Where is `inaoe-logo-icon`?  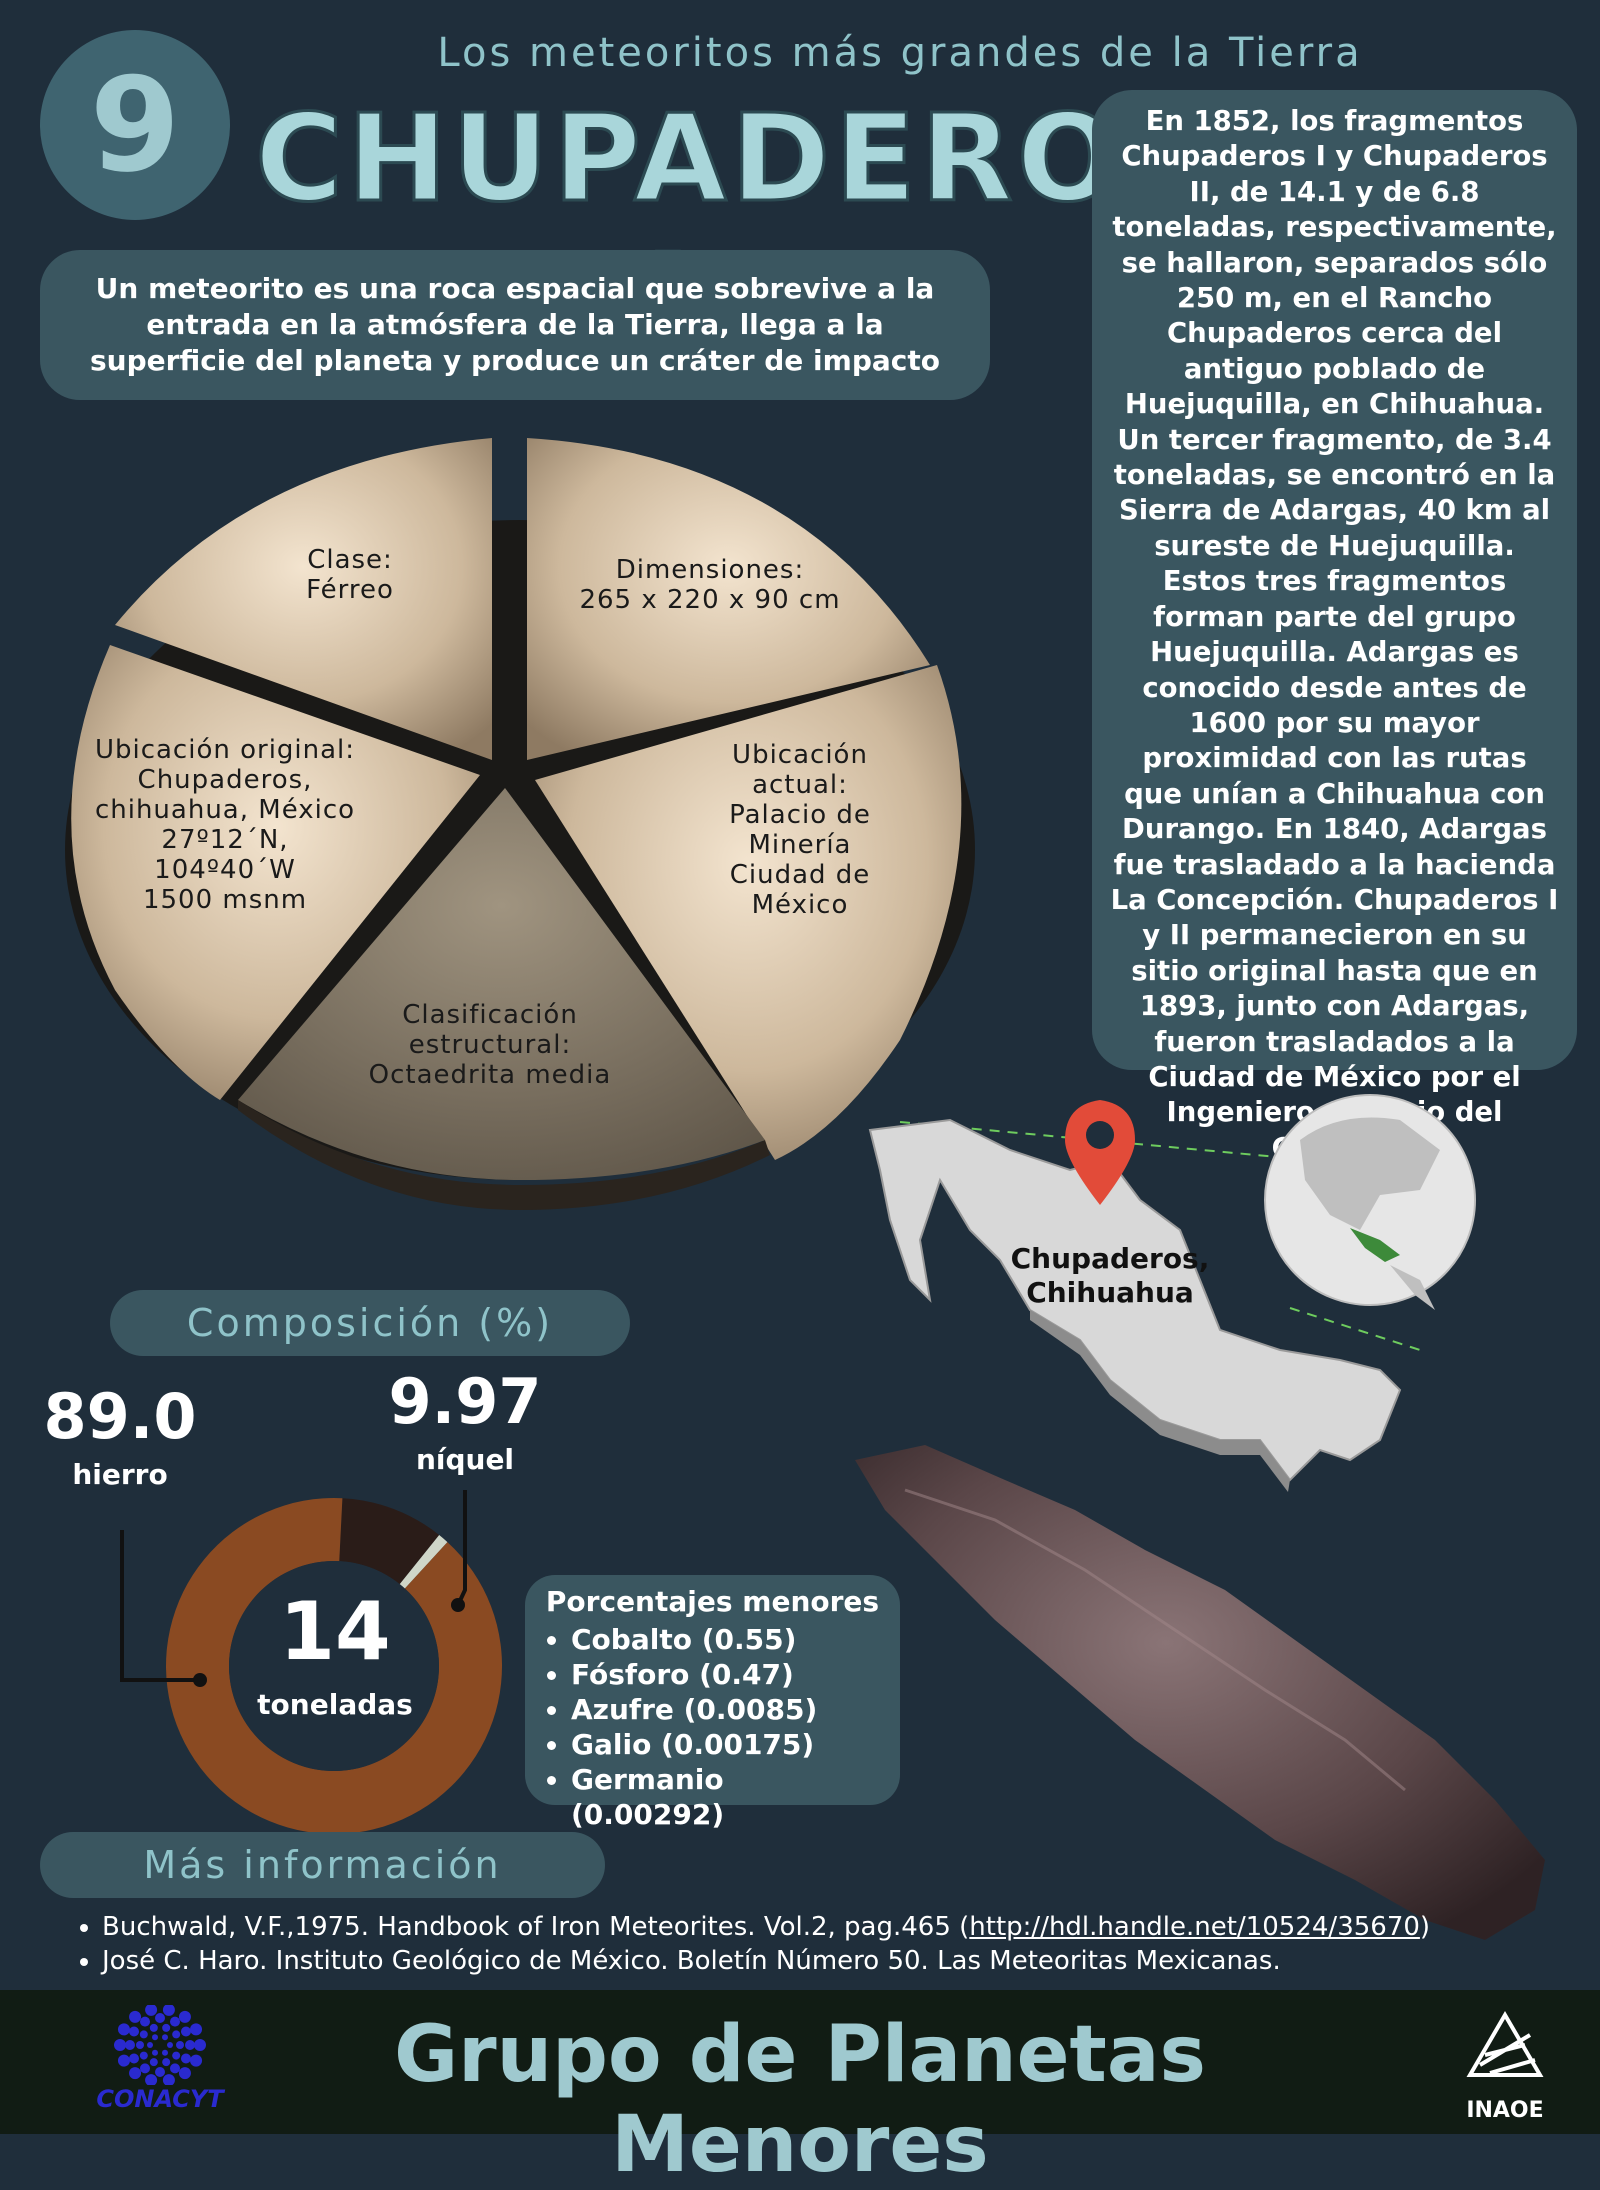 inaoe-logo-icon is located at coordinates (1505, 2044).